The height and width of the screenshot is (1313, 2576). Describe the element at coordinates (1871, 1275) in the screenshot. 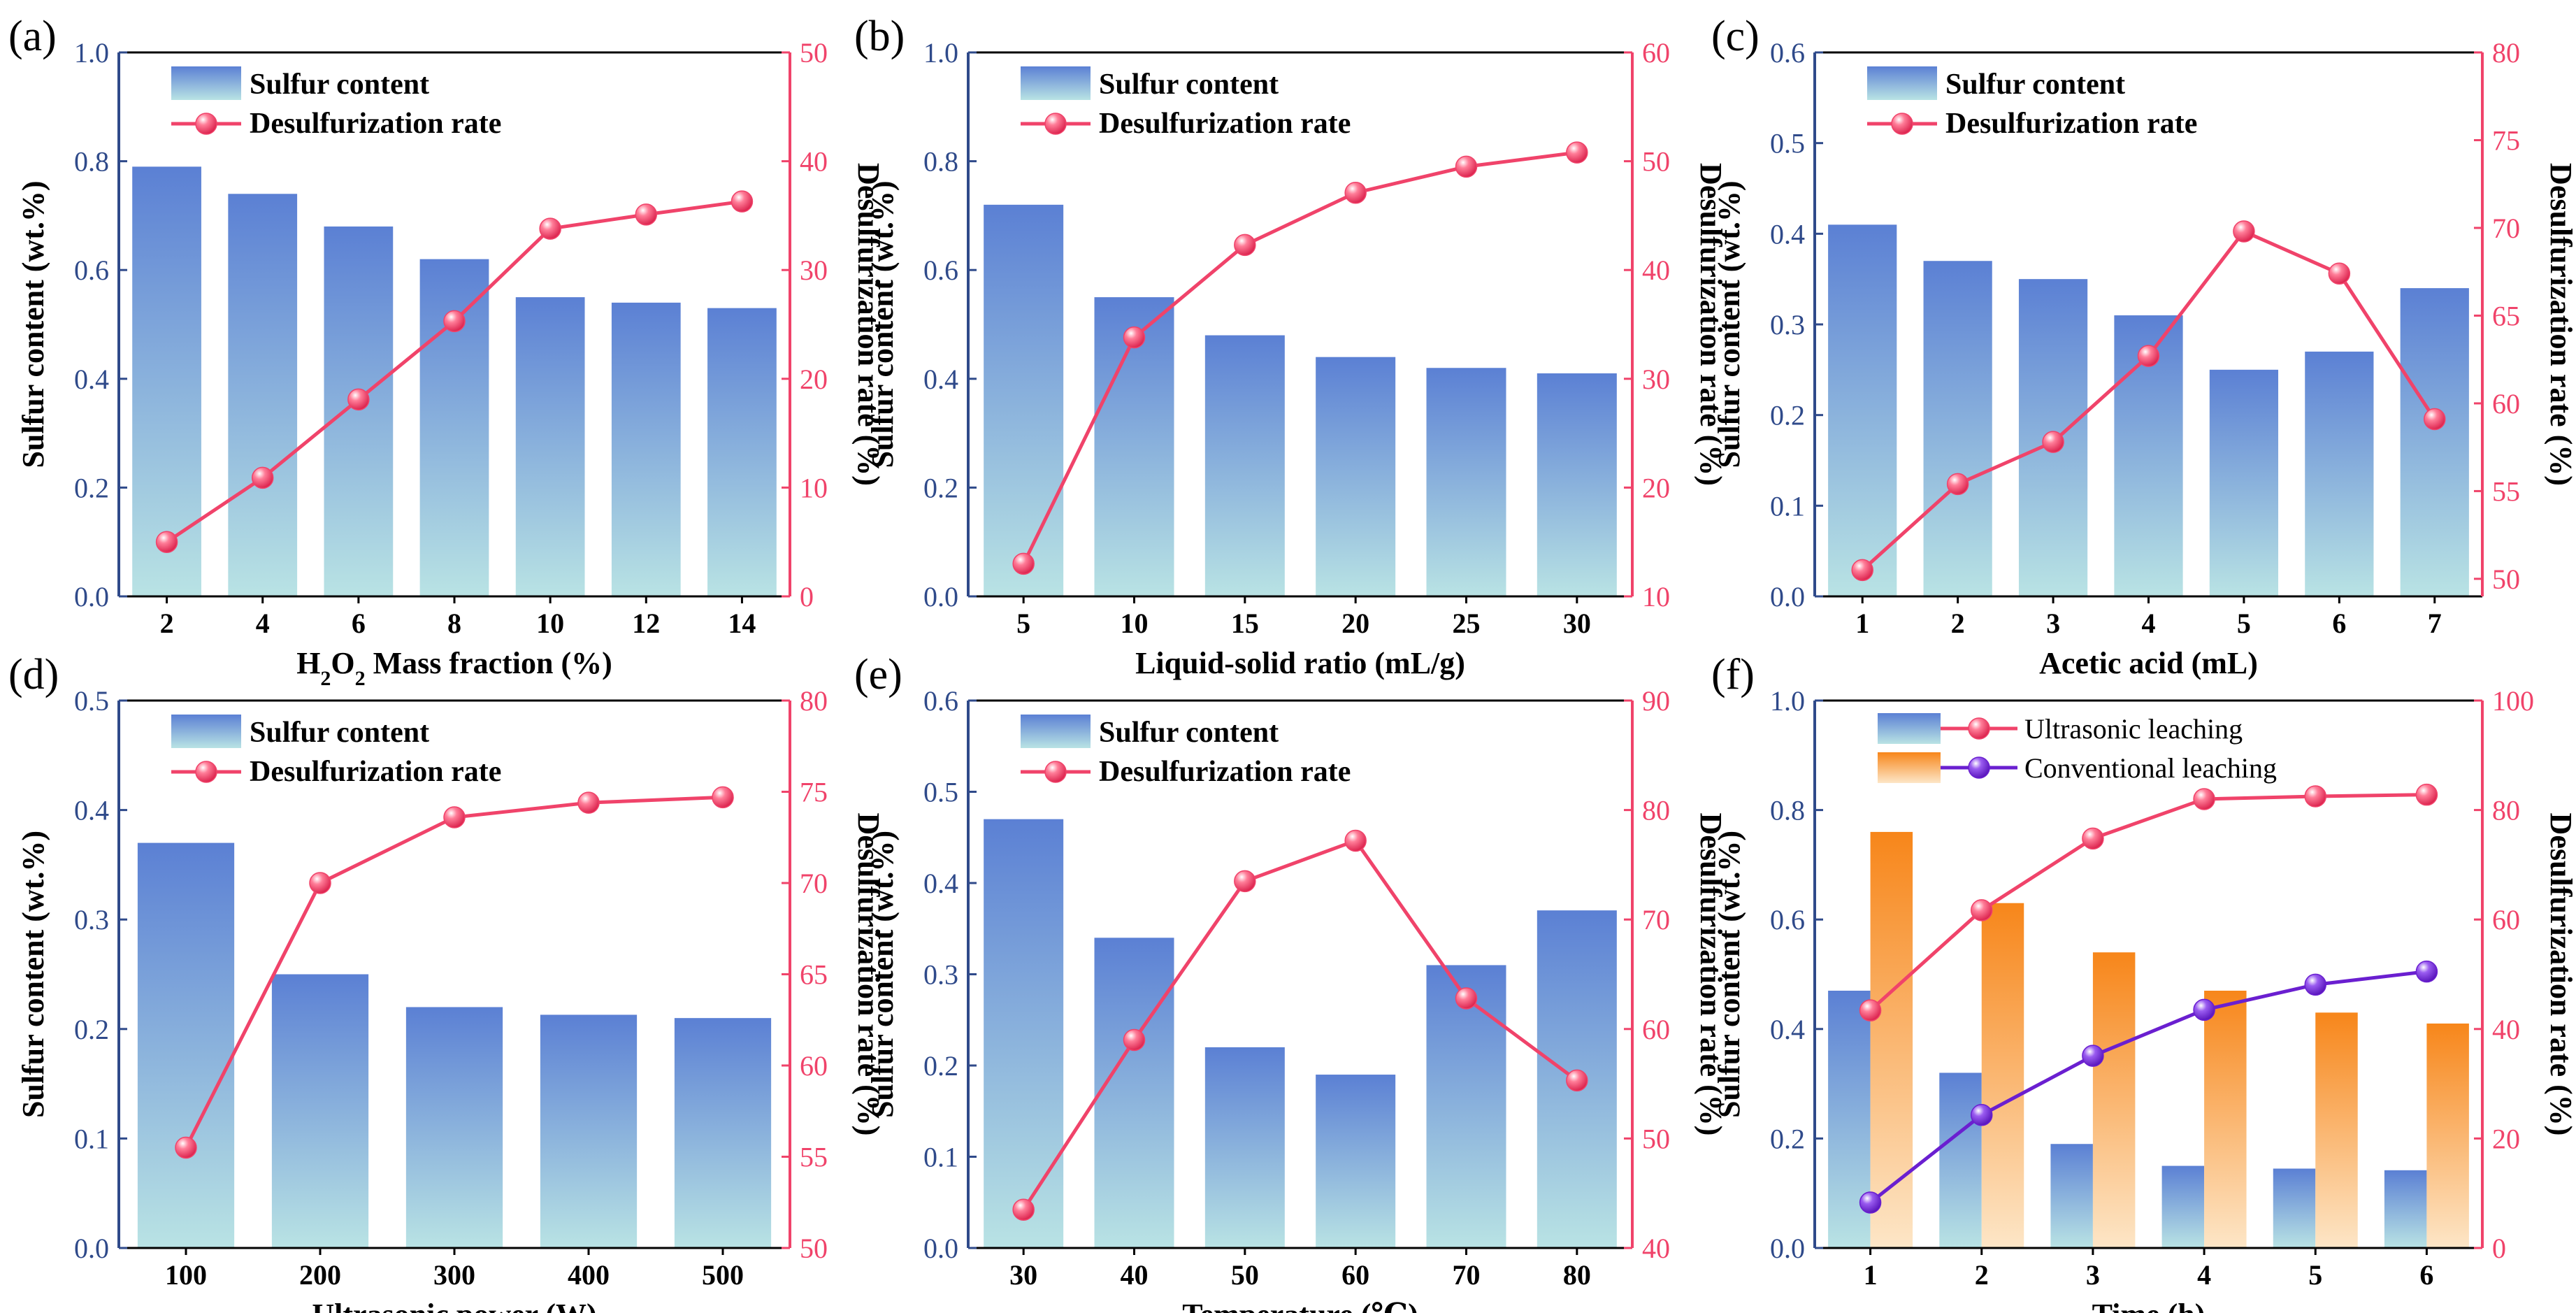

I see `x-tick-label: 1` at that location.